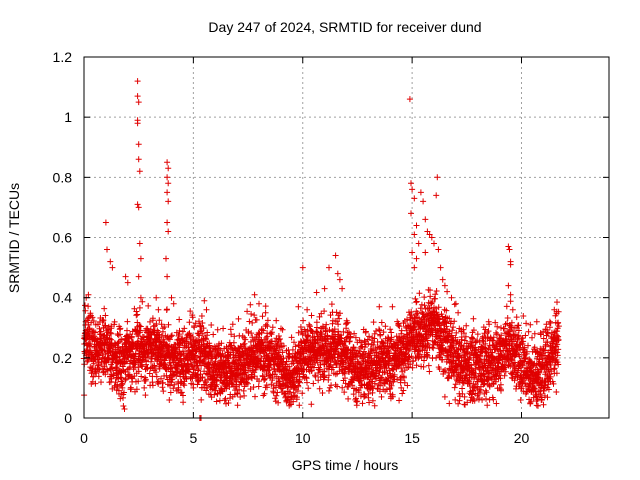 The image size is (640, 480). What do you see at coordinates (412, 438) in the screenshot?
I see `x-tick-label: 15` at bounding box center [412, 438].